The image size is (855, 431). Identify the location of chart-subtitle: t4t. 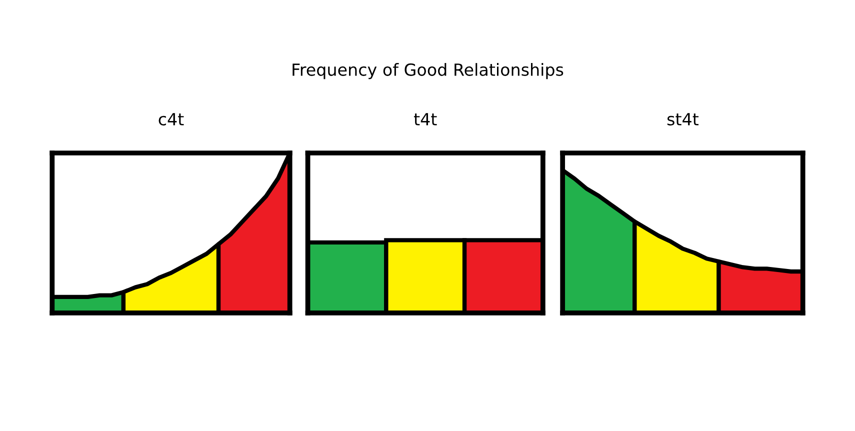
(425, 119).